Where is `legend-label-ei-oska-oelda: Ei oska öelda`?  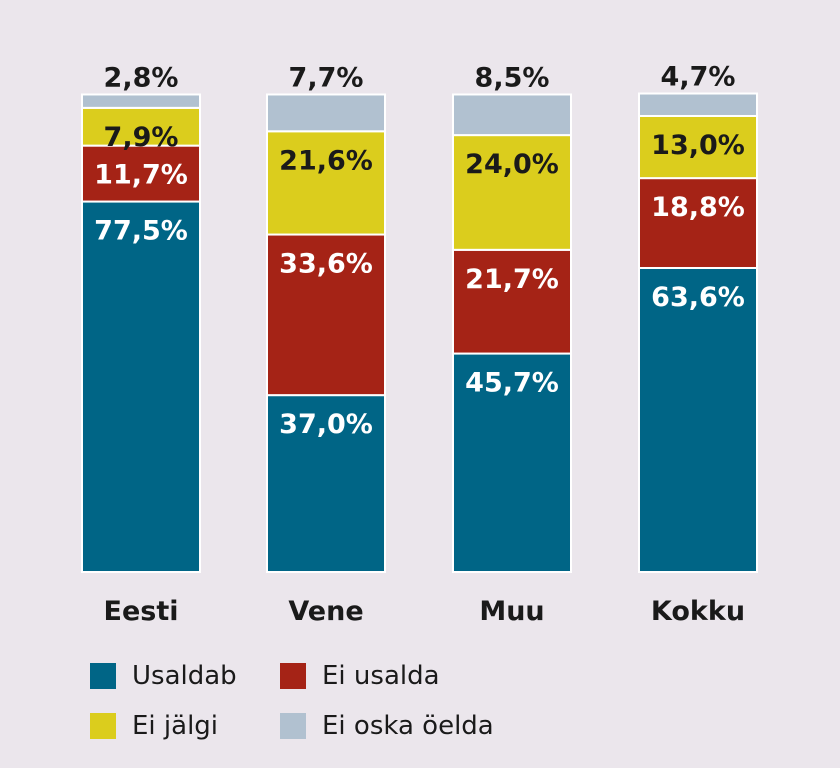 legend-label-ei-oska-oelda: Ei oska öelda is located at coordinates (408, 726).